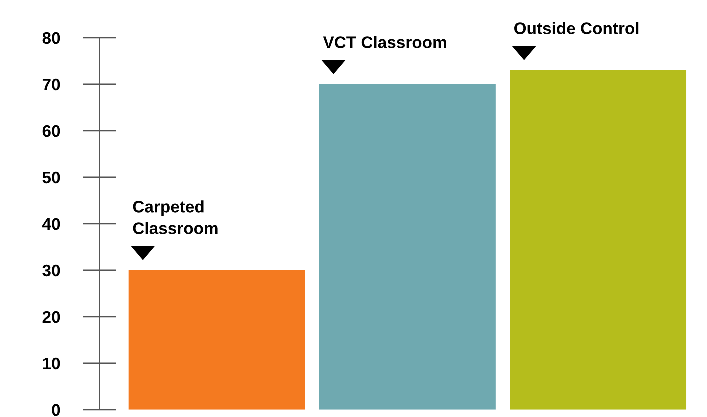 This screenshot has height=417, width=707. I want to click on y-tick-label: 70, so click(51, 84).